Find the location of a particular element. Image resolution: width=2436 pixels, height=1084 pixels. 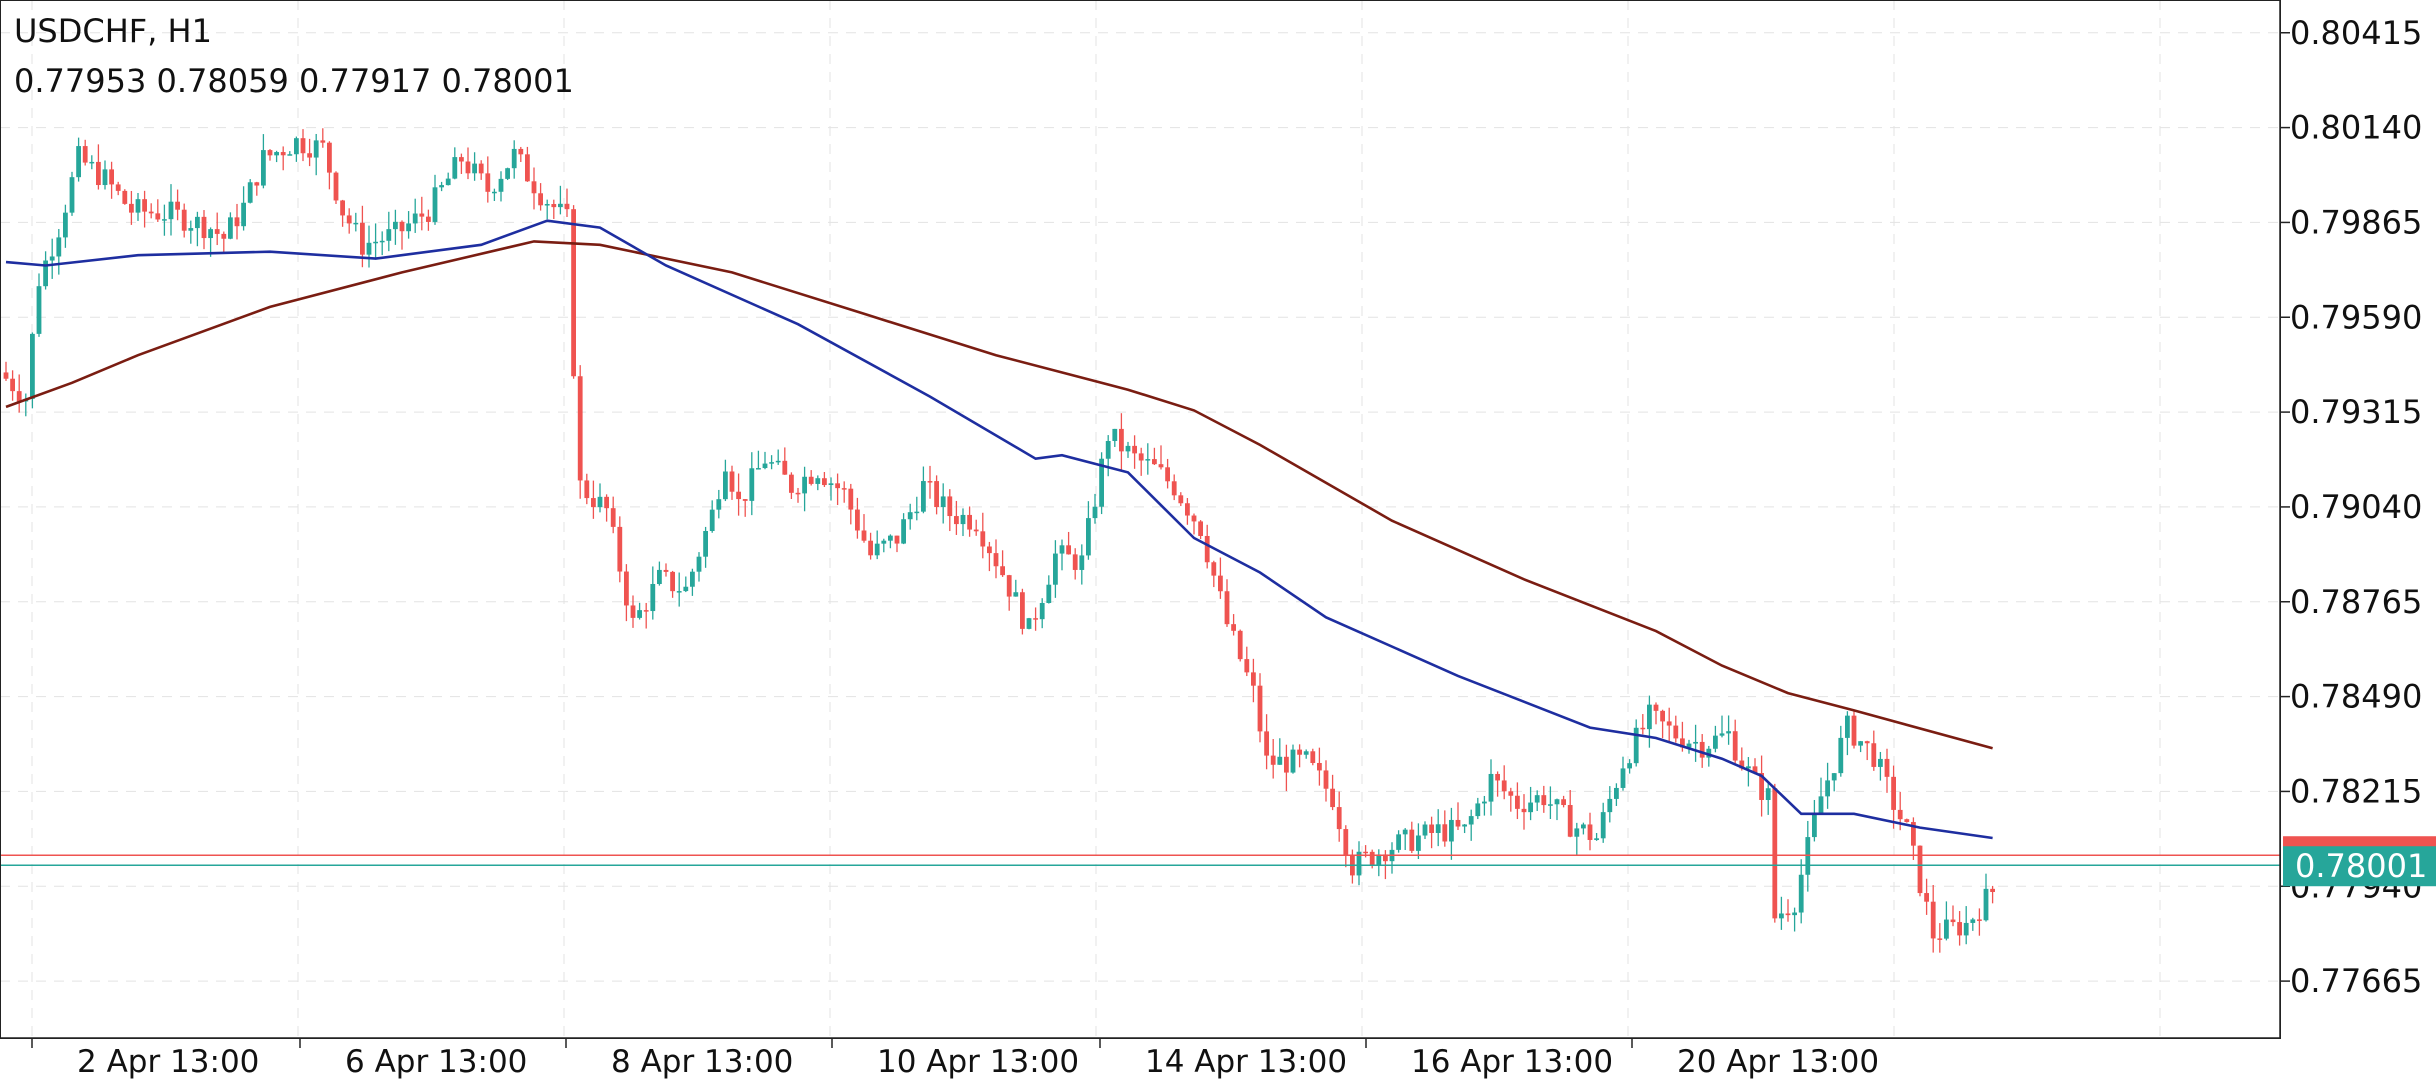

x-tick-label: 2 Apr 13:00 is located at coordinates (168, 1062).